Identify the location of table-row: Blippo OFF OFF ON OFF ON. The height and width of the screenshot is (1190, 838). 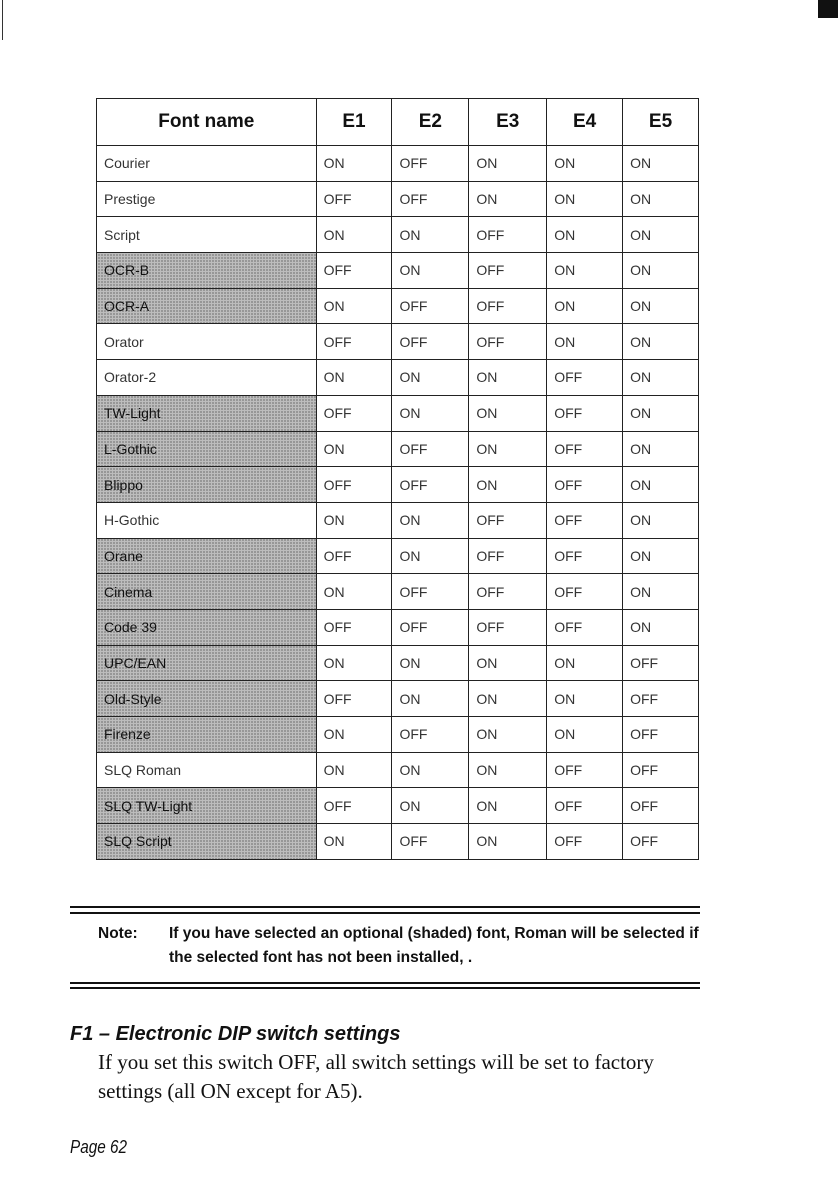
(397, 484).